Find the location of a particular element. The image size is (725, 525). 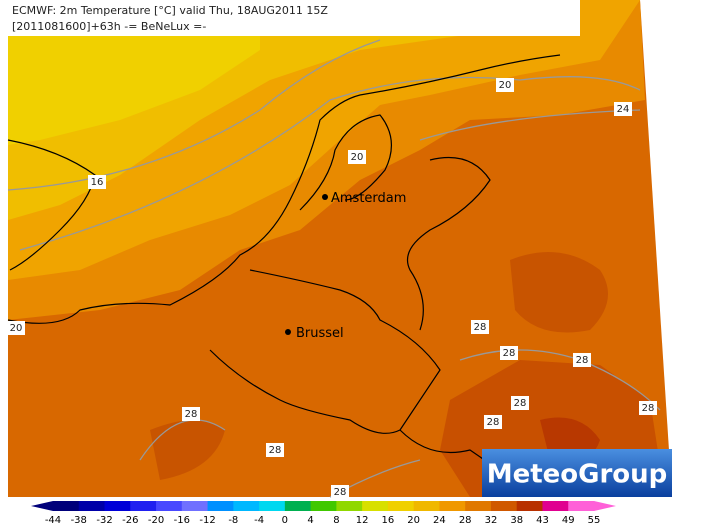

colorbar-tick-label: -4 is located at coordinates (259, 520).